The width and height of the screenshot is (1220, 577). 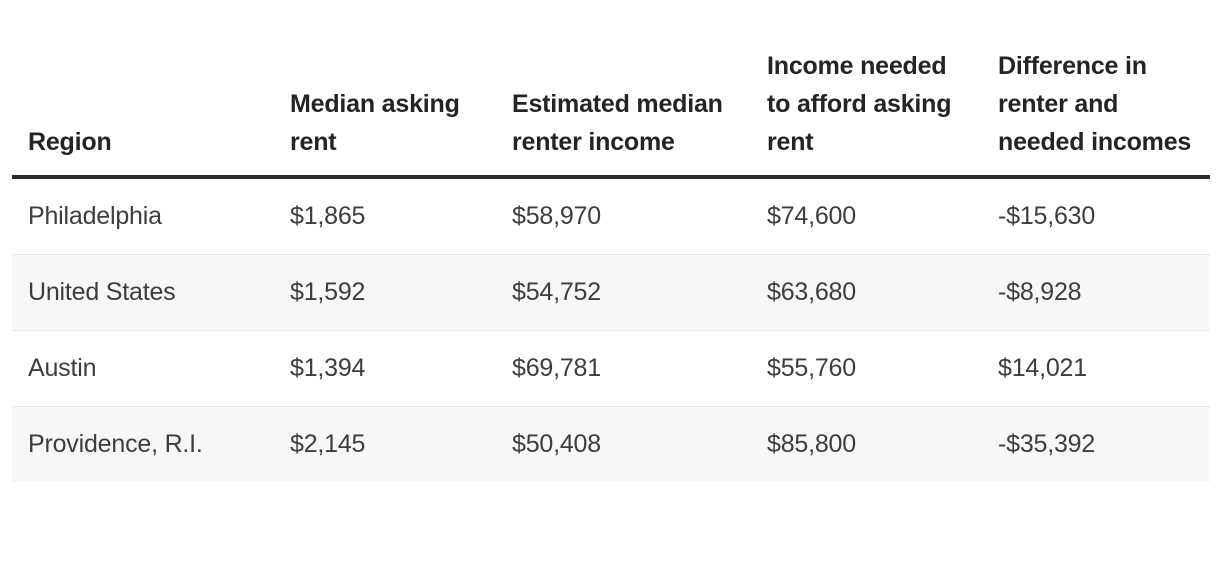 I want to click on cell-median-asking-rent: $1,865, so click(x=385, y=215).